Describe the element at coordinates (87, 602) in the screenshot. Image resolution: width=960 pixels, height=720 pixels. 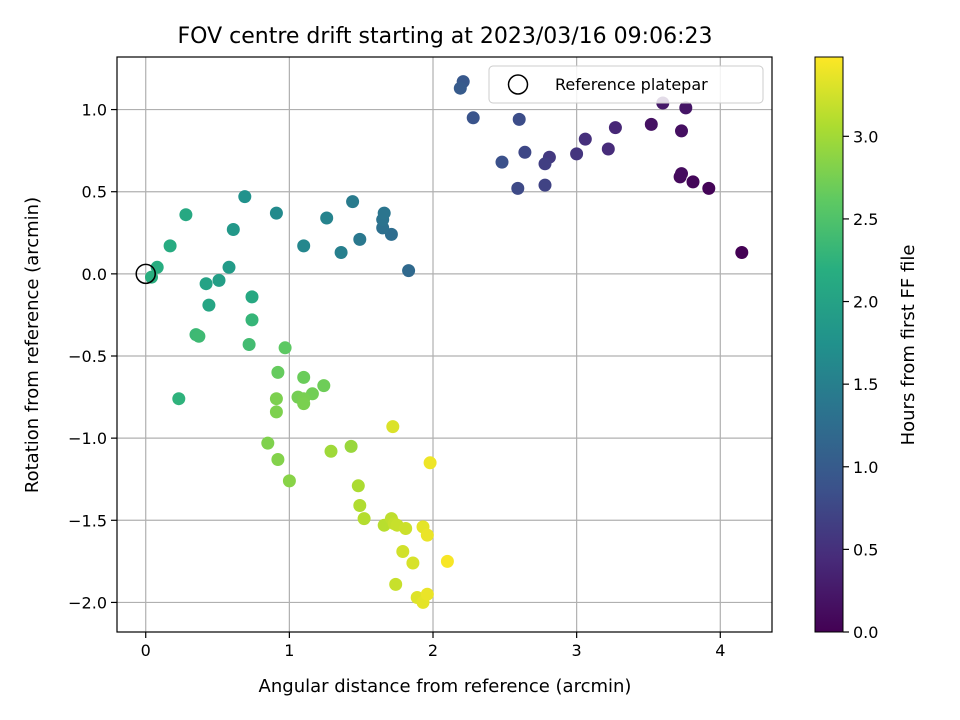
I see `y-tick-label: −2.0` at that location.